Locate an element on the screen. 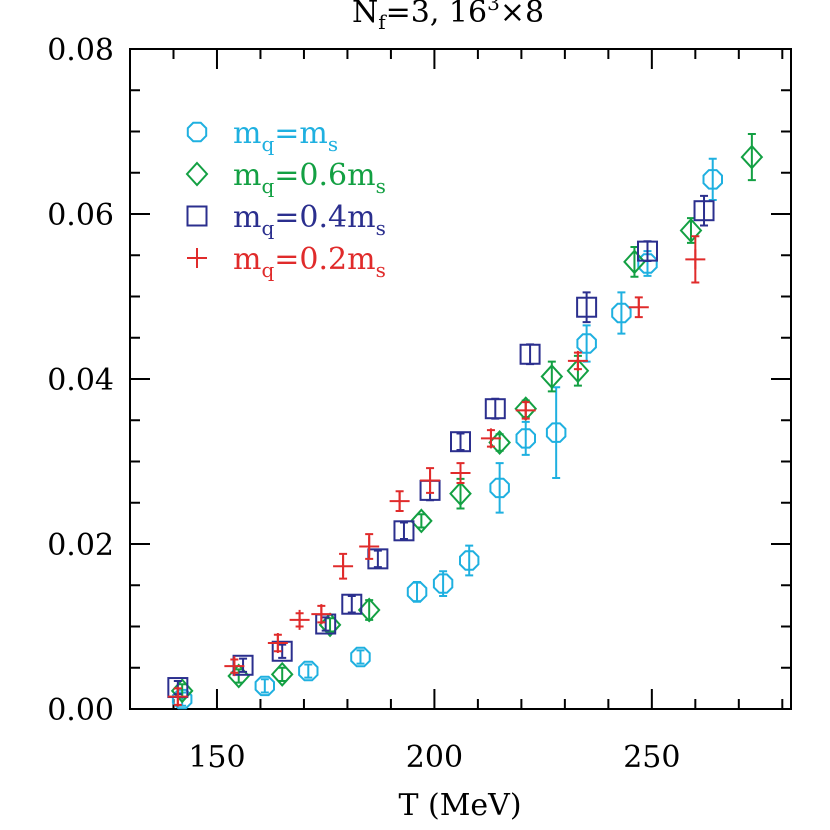 The image size is (830, 830). legend-item: mq=0.4ms is located at coordinates (286, 220).